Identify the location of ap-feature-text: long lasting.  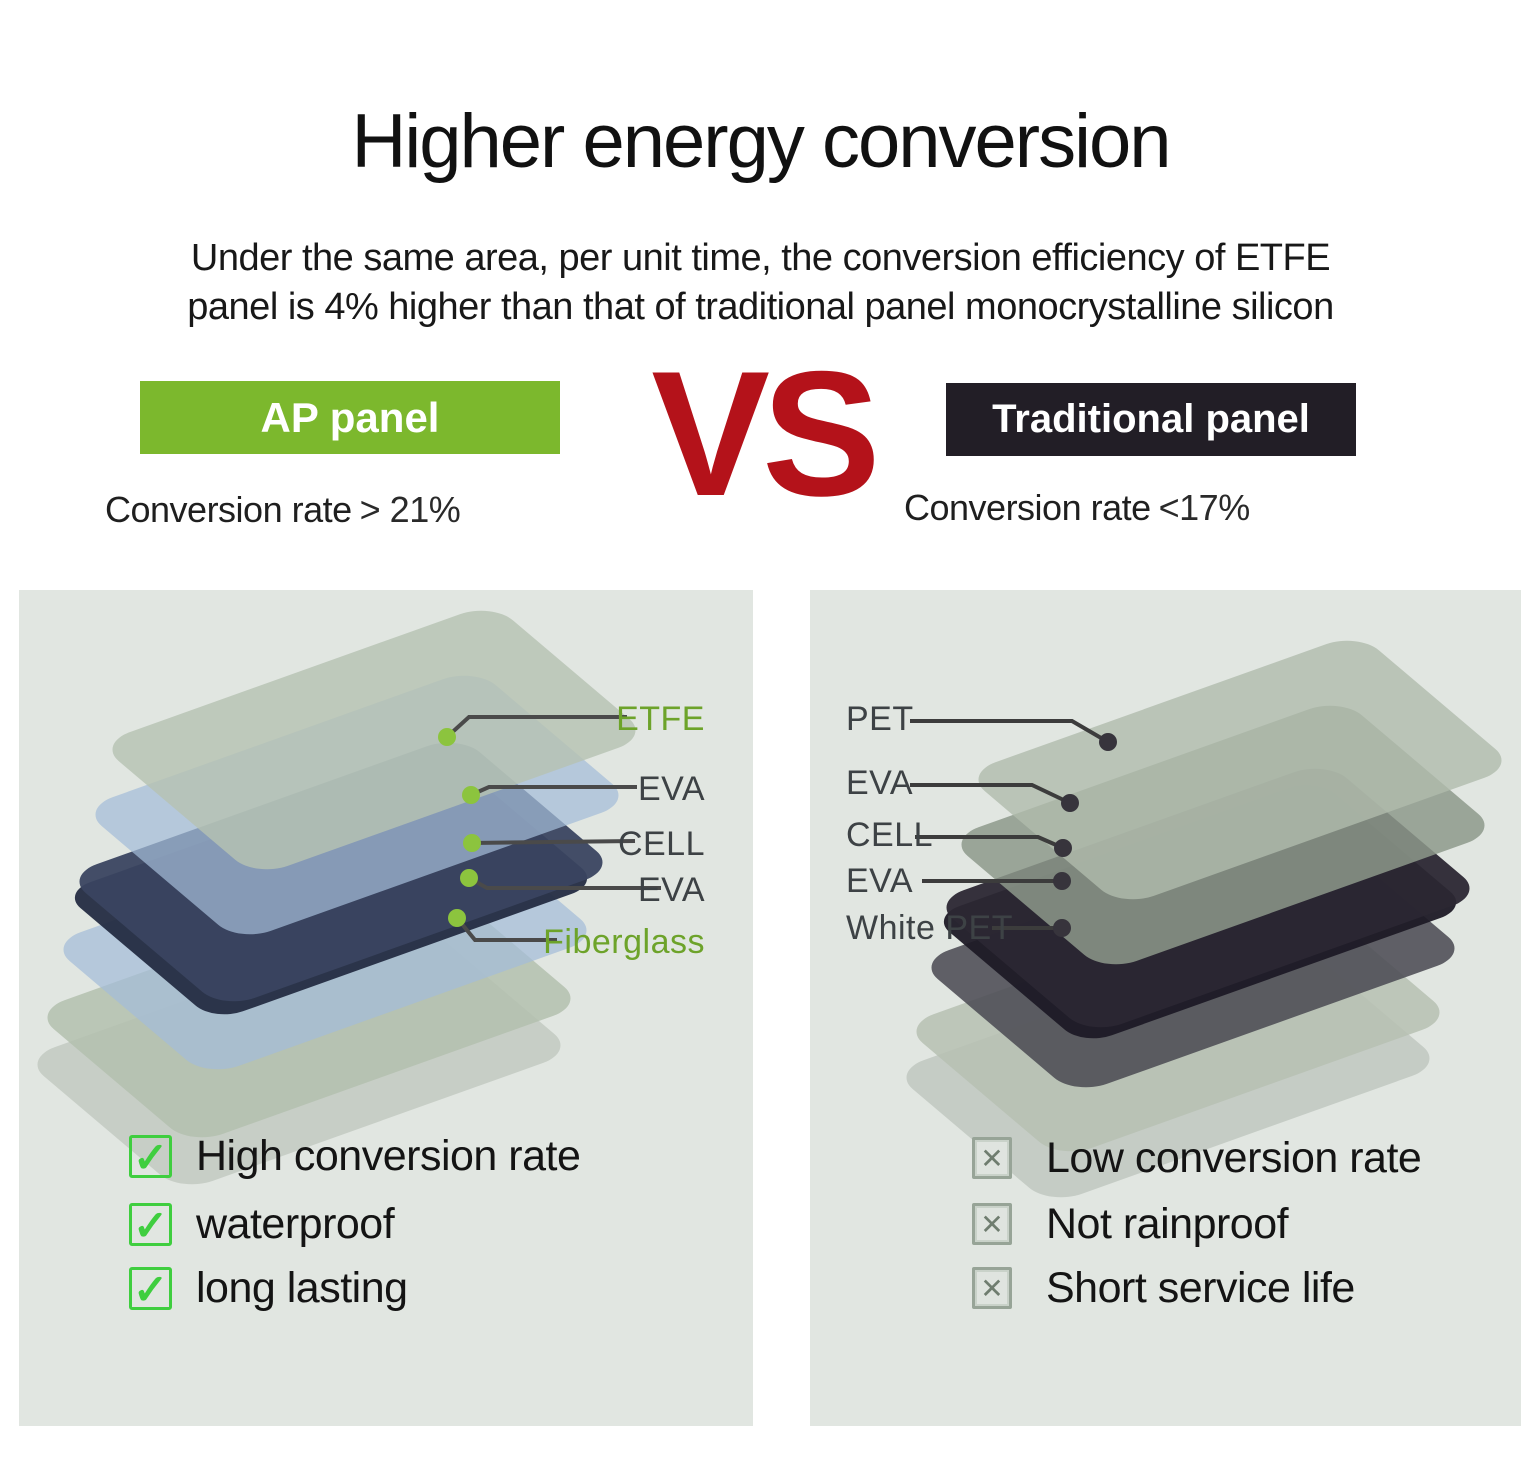
(302, 1287).